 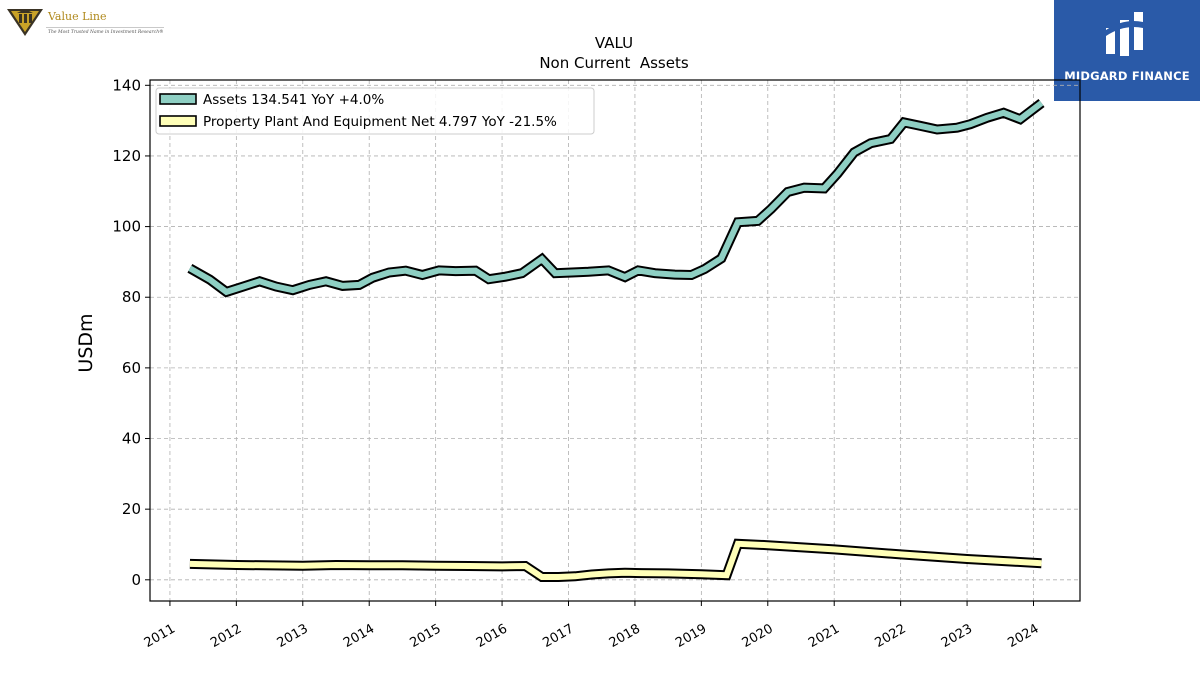 What do you see at coordinates (131, 297) in the screenshot?
I see `y-tick-label: 80` at bounding box center [131, 297].